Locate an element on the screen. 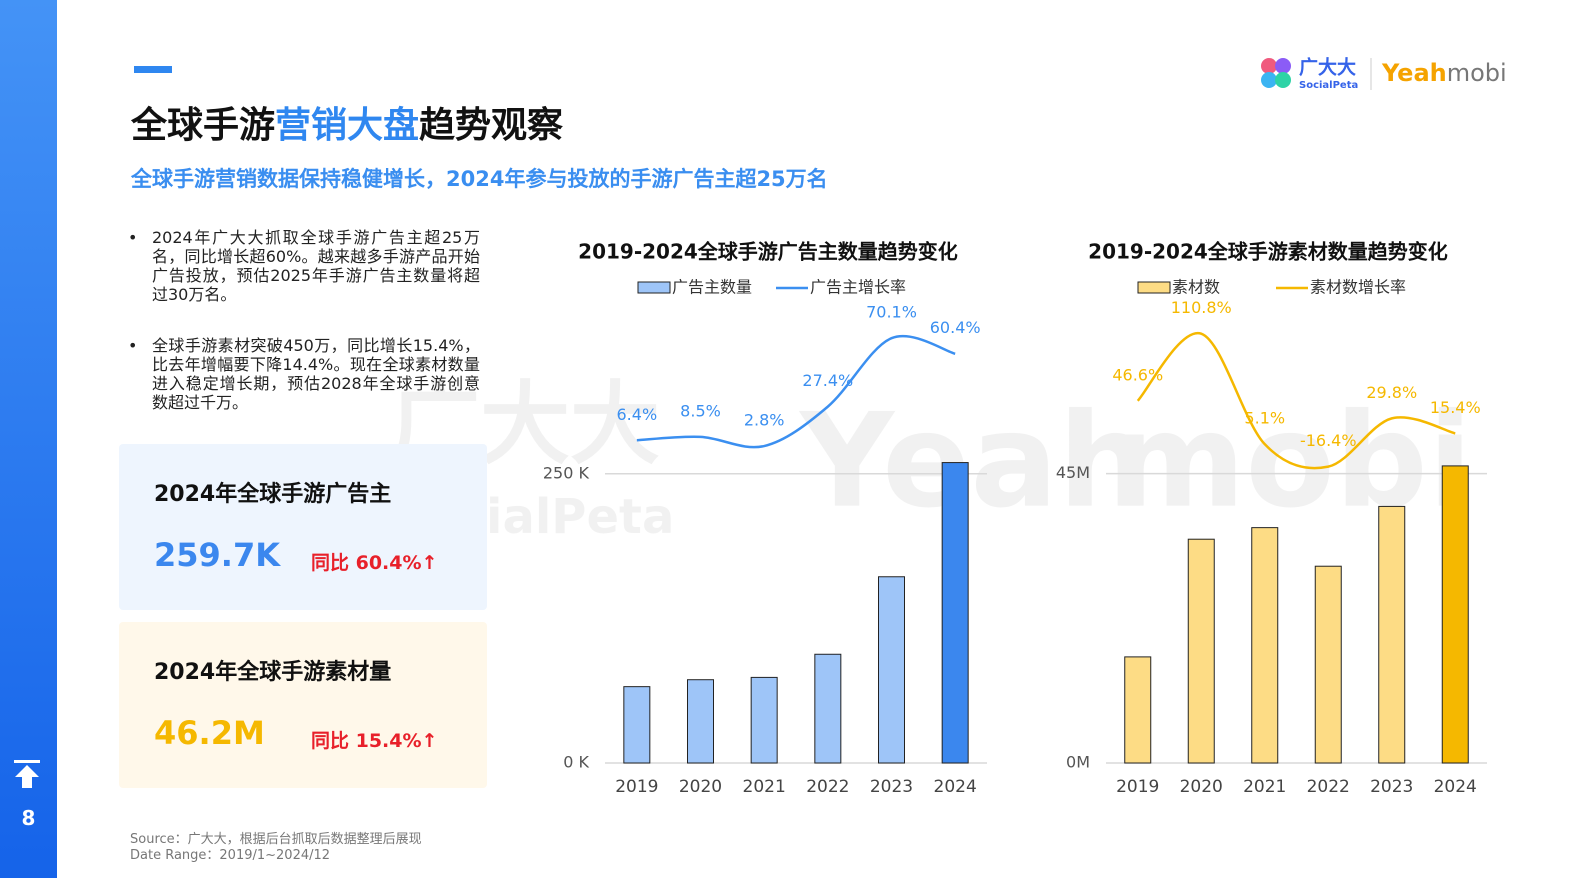  legend-label: 广告主增长率 is located at coordinates (858, 287).